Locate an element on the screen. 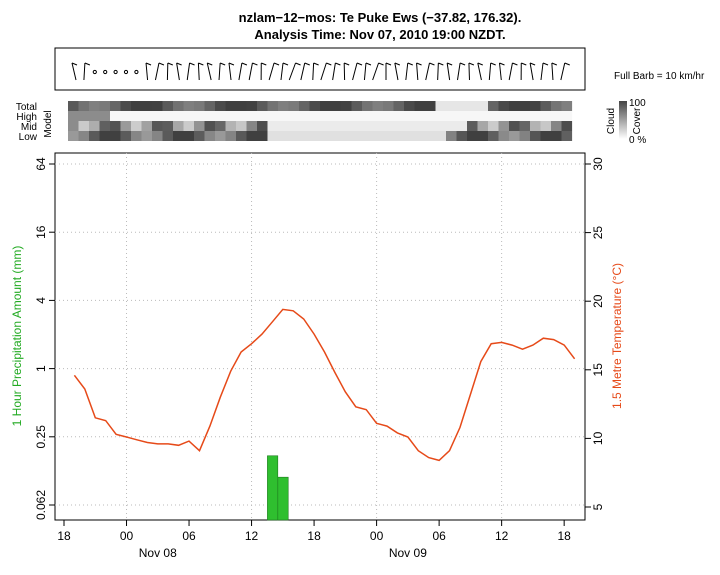 The image size is (720, 575). wind-barbs is located at coordinates (320, 71).